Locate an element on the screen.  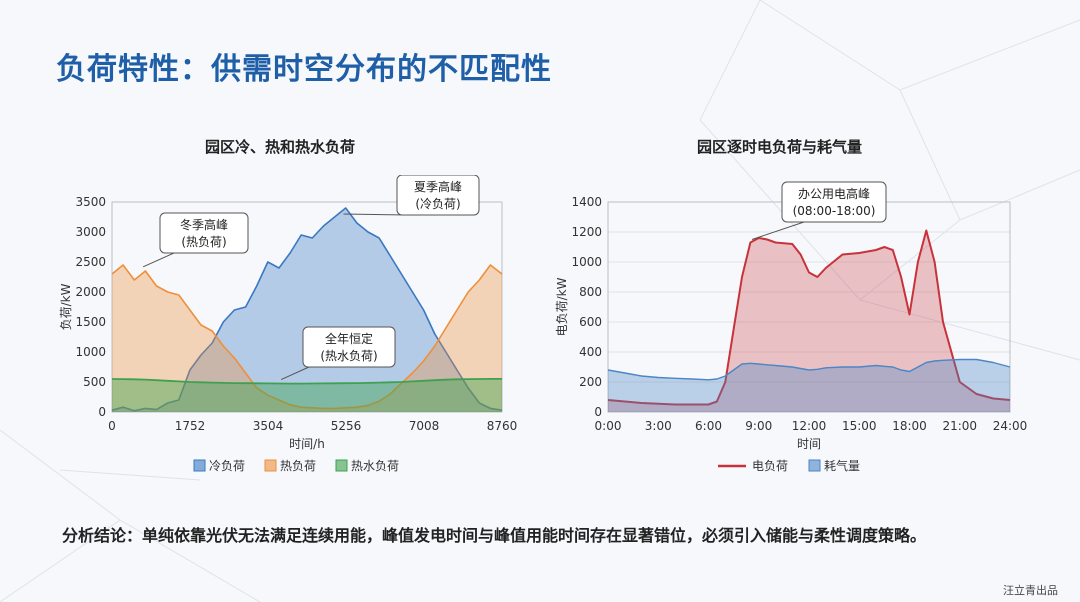
x-tick-label: 3:00 is located at coordinates (658, 426).